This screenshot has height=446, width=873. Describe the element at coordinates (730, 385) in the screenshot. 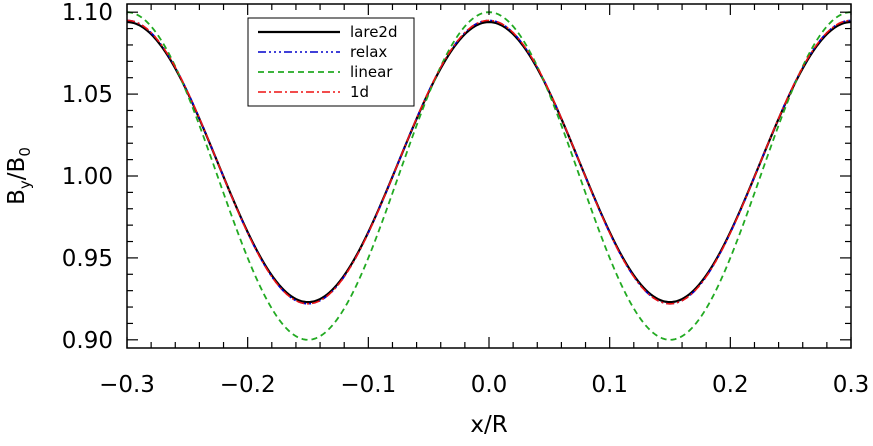

I see `x-tick-label: 0.2` at that location.